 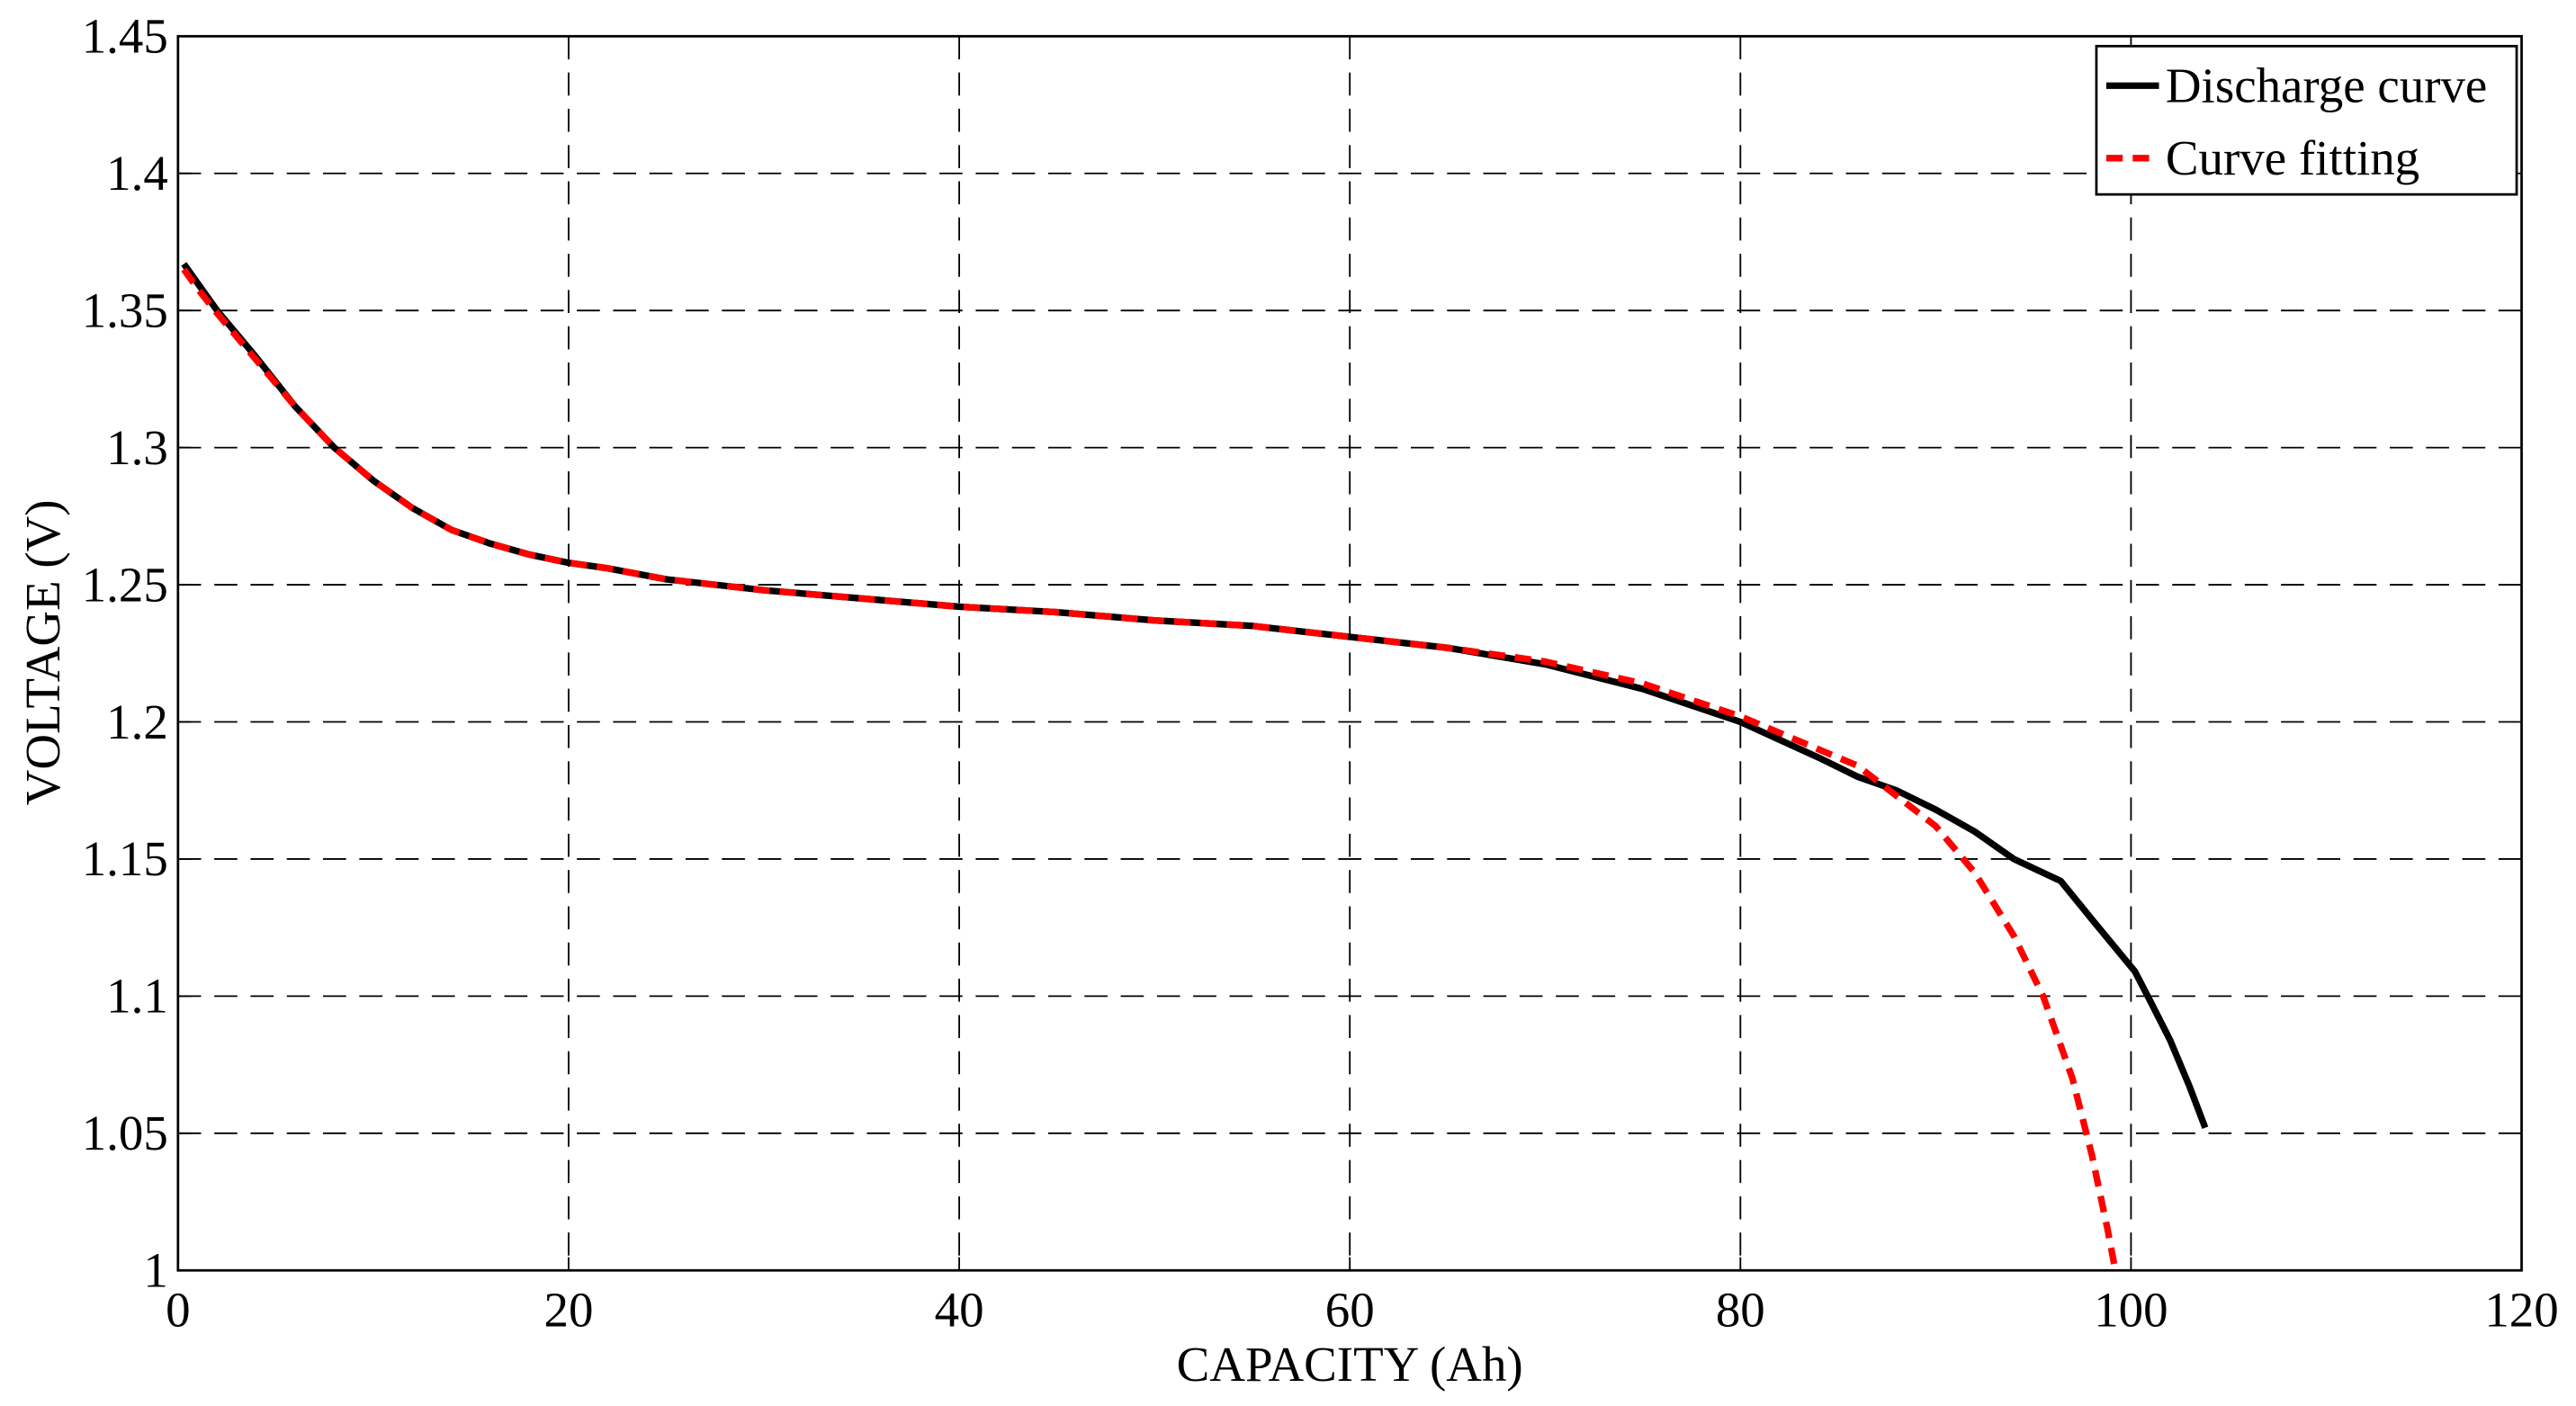 I want to click on y-axis-label: VOLTAGE (V), so click(x=43, y=652).